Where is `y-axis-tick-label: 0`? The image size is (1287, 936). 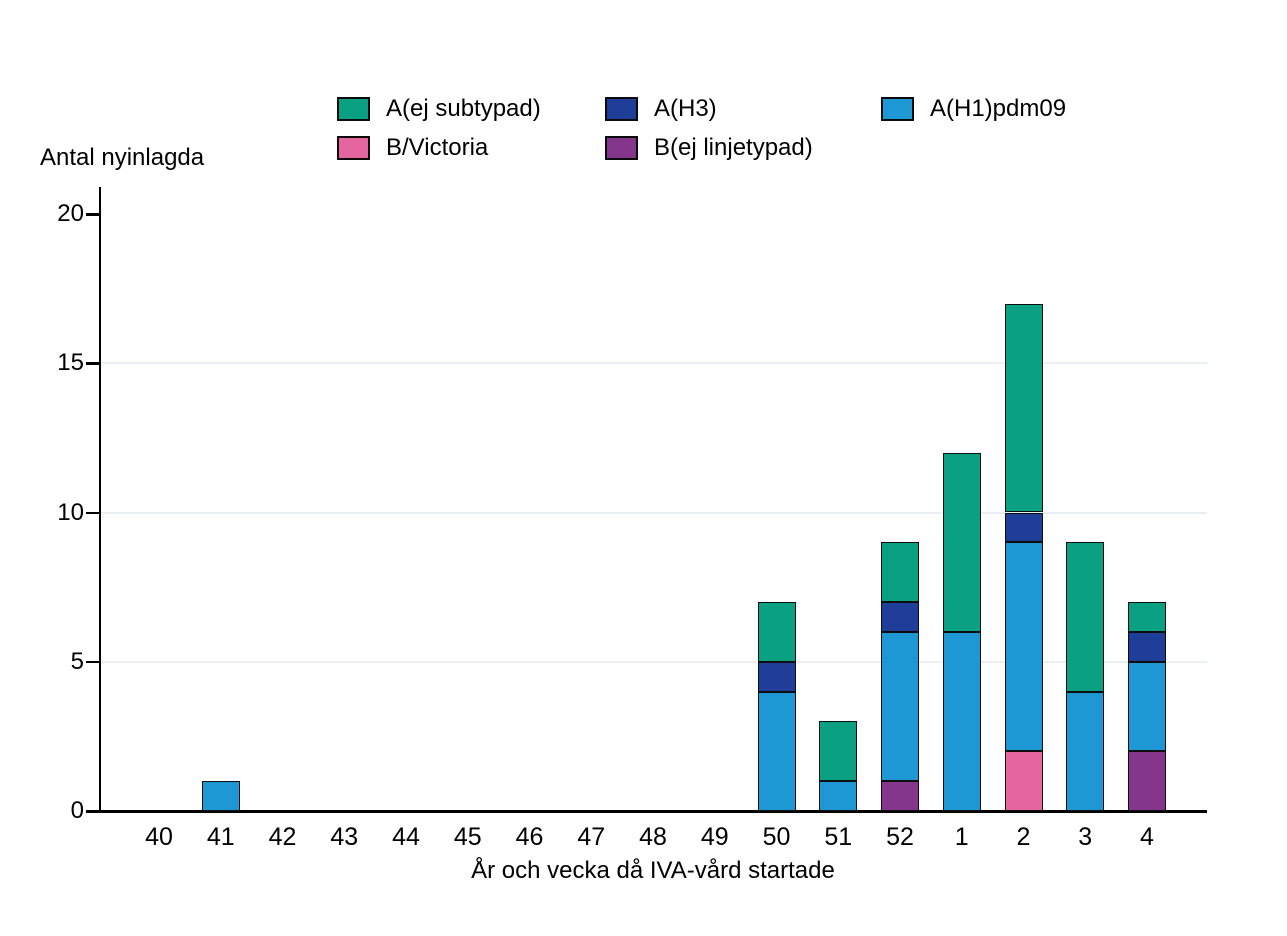
y-axis-tick-label: 0 is located at coordinates (77, 810).